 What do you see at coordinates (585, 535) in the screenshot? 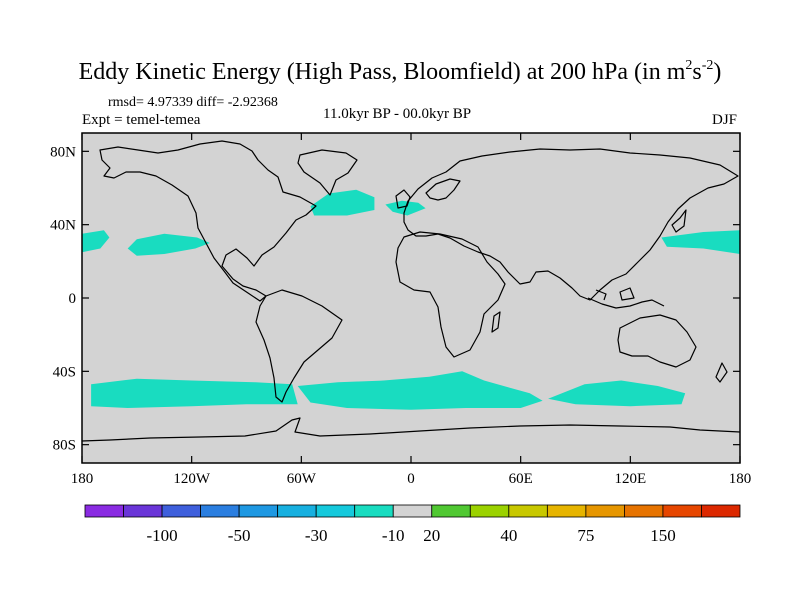
I see `colorbar-label: 75` at bounding box center [585, 535].